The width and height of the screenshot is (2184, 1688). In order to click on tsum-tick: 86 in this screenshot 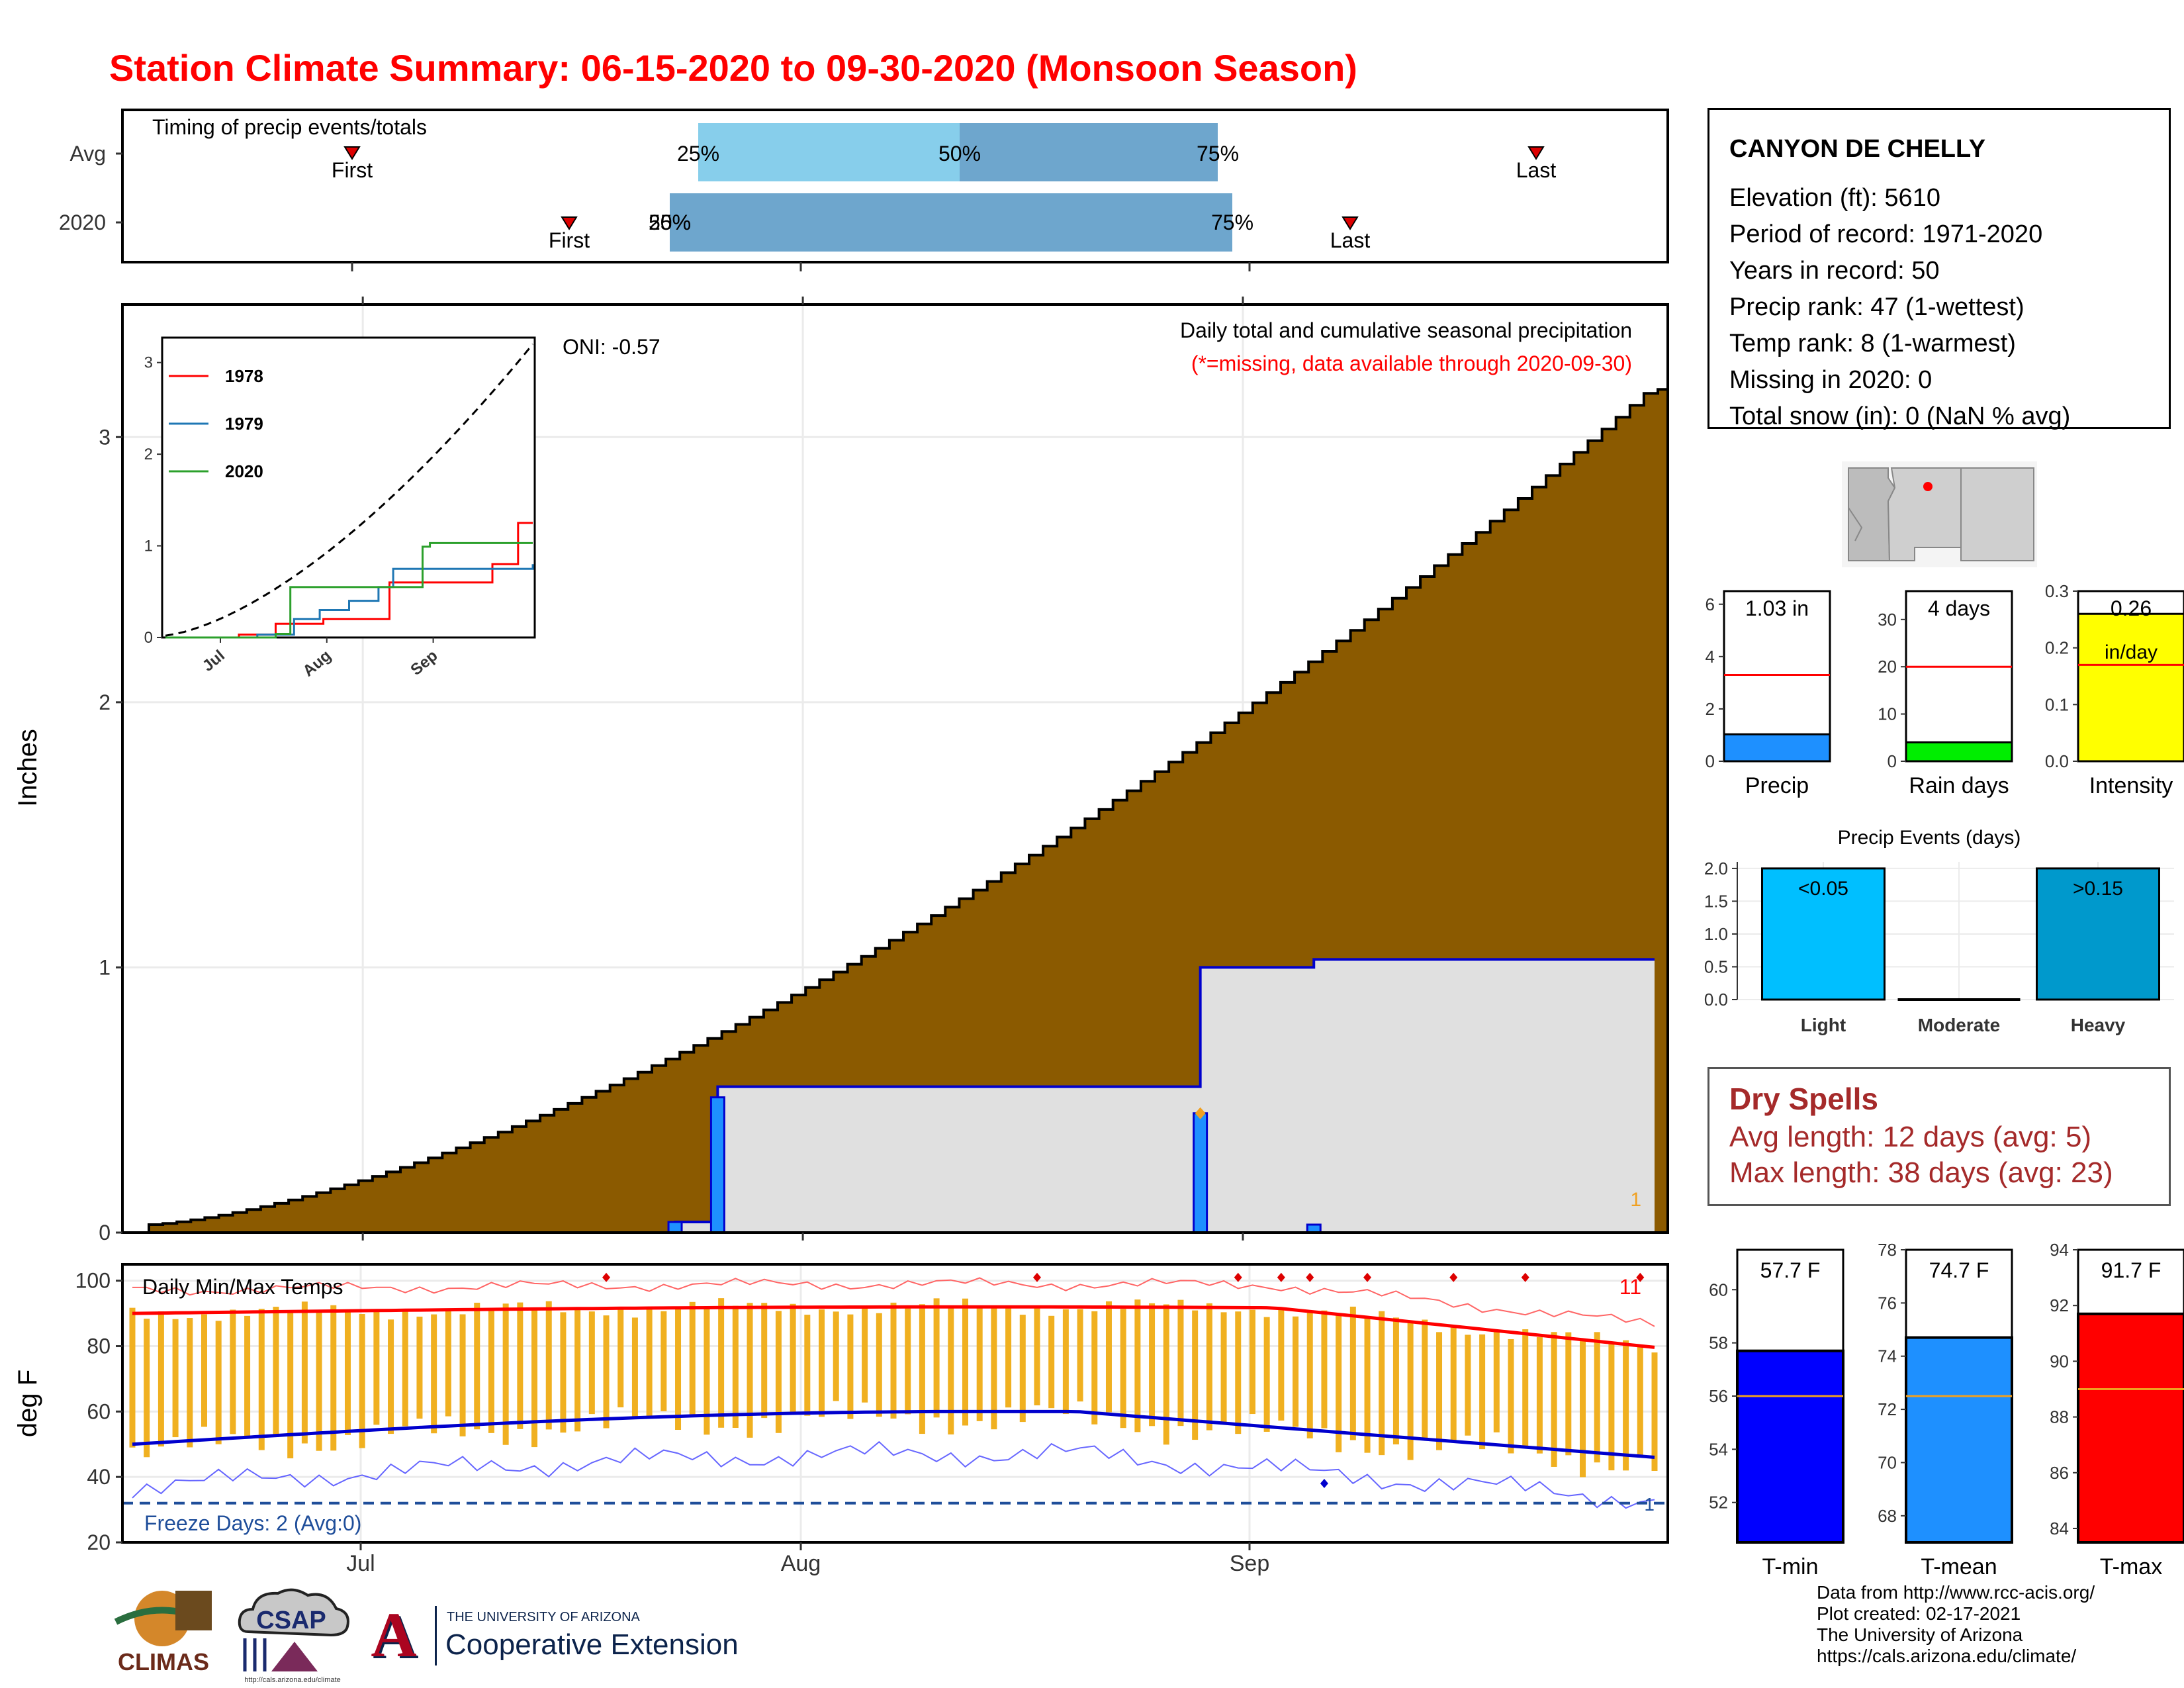, I will do `click(2059, 1473)`.